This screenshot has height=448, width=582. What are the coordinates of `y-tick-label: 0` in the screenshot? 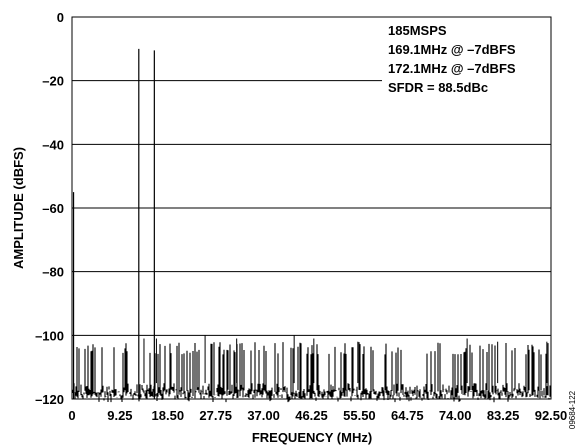 It's located at (60, 17).